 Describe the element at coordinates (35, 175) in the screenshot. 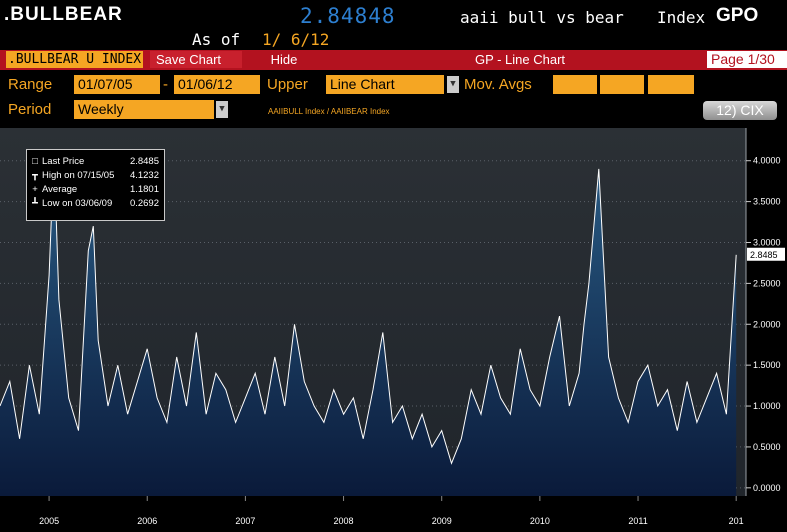

I see `high-marker-icon: ┳` at that location.